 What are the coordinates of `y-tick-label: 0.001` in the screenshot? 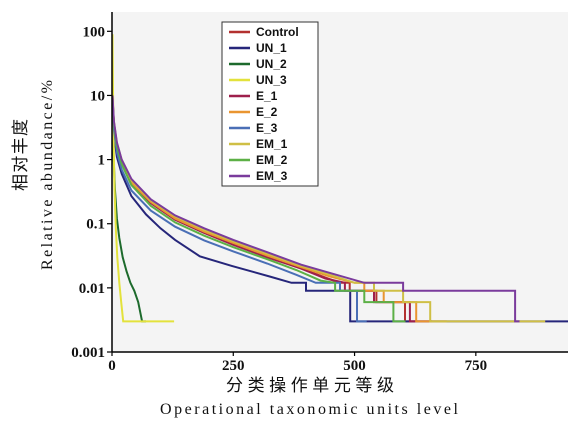 It's located at (88, 353).